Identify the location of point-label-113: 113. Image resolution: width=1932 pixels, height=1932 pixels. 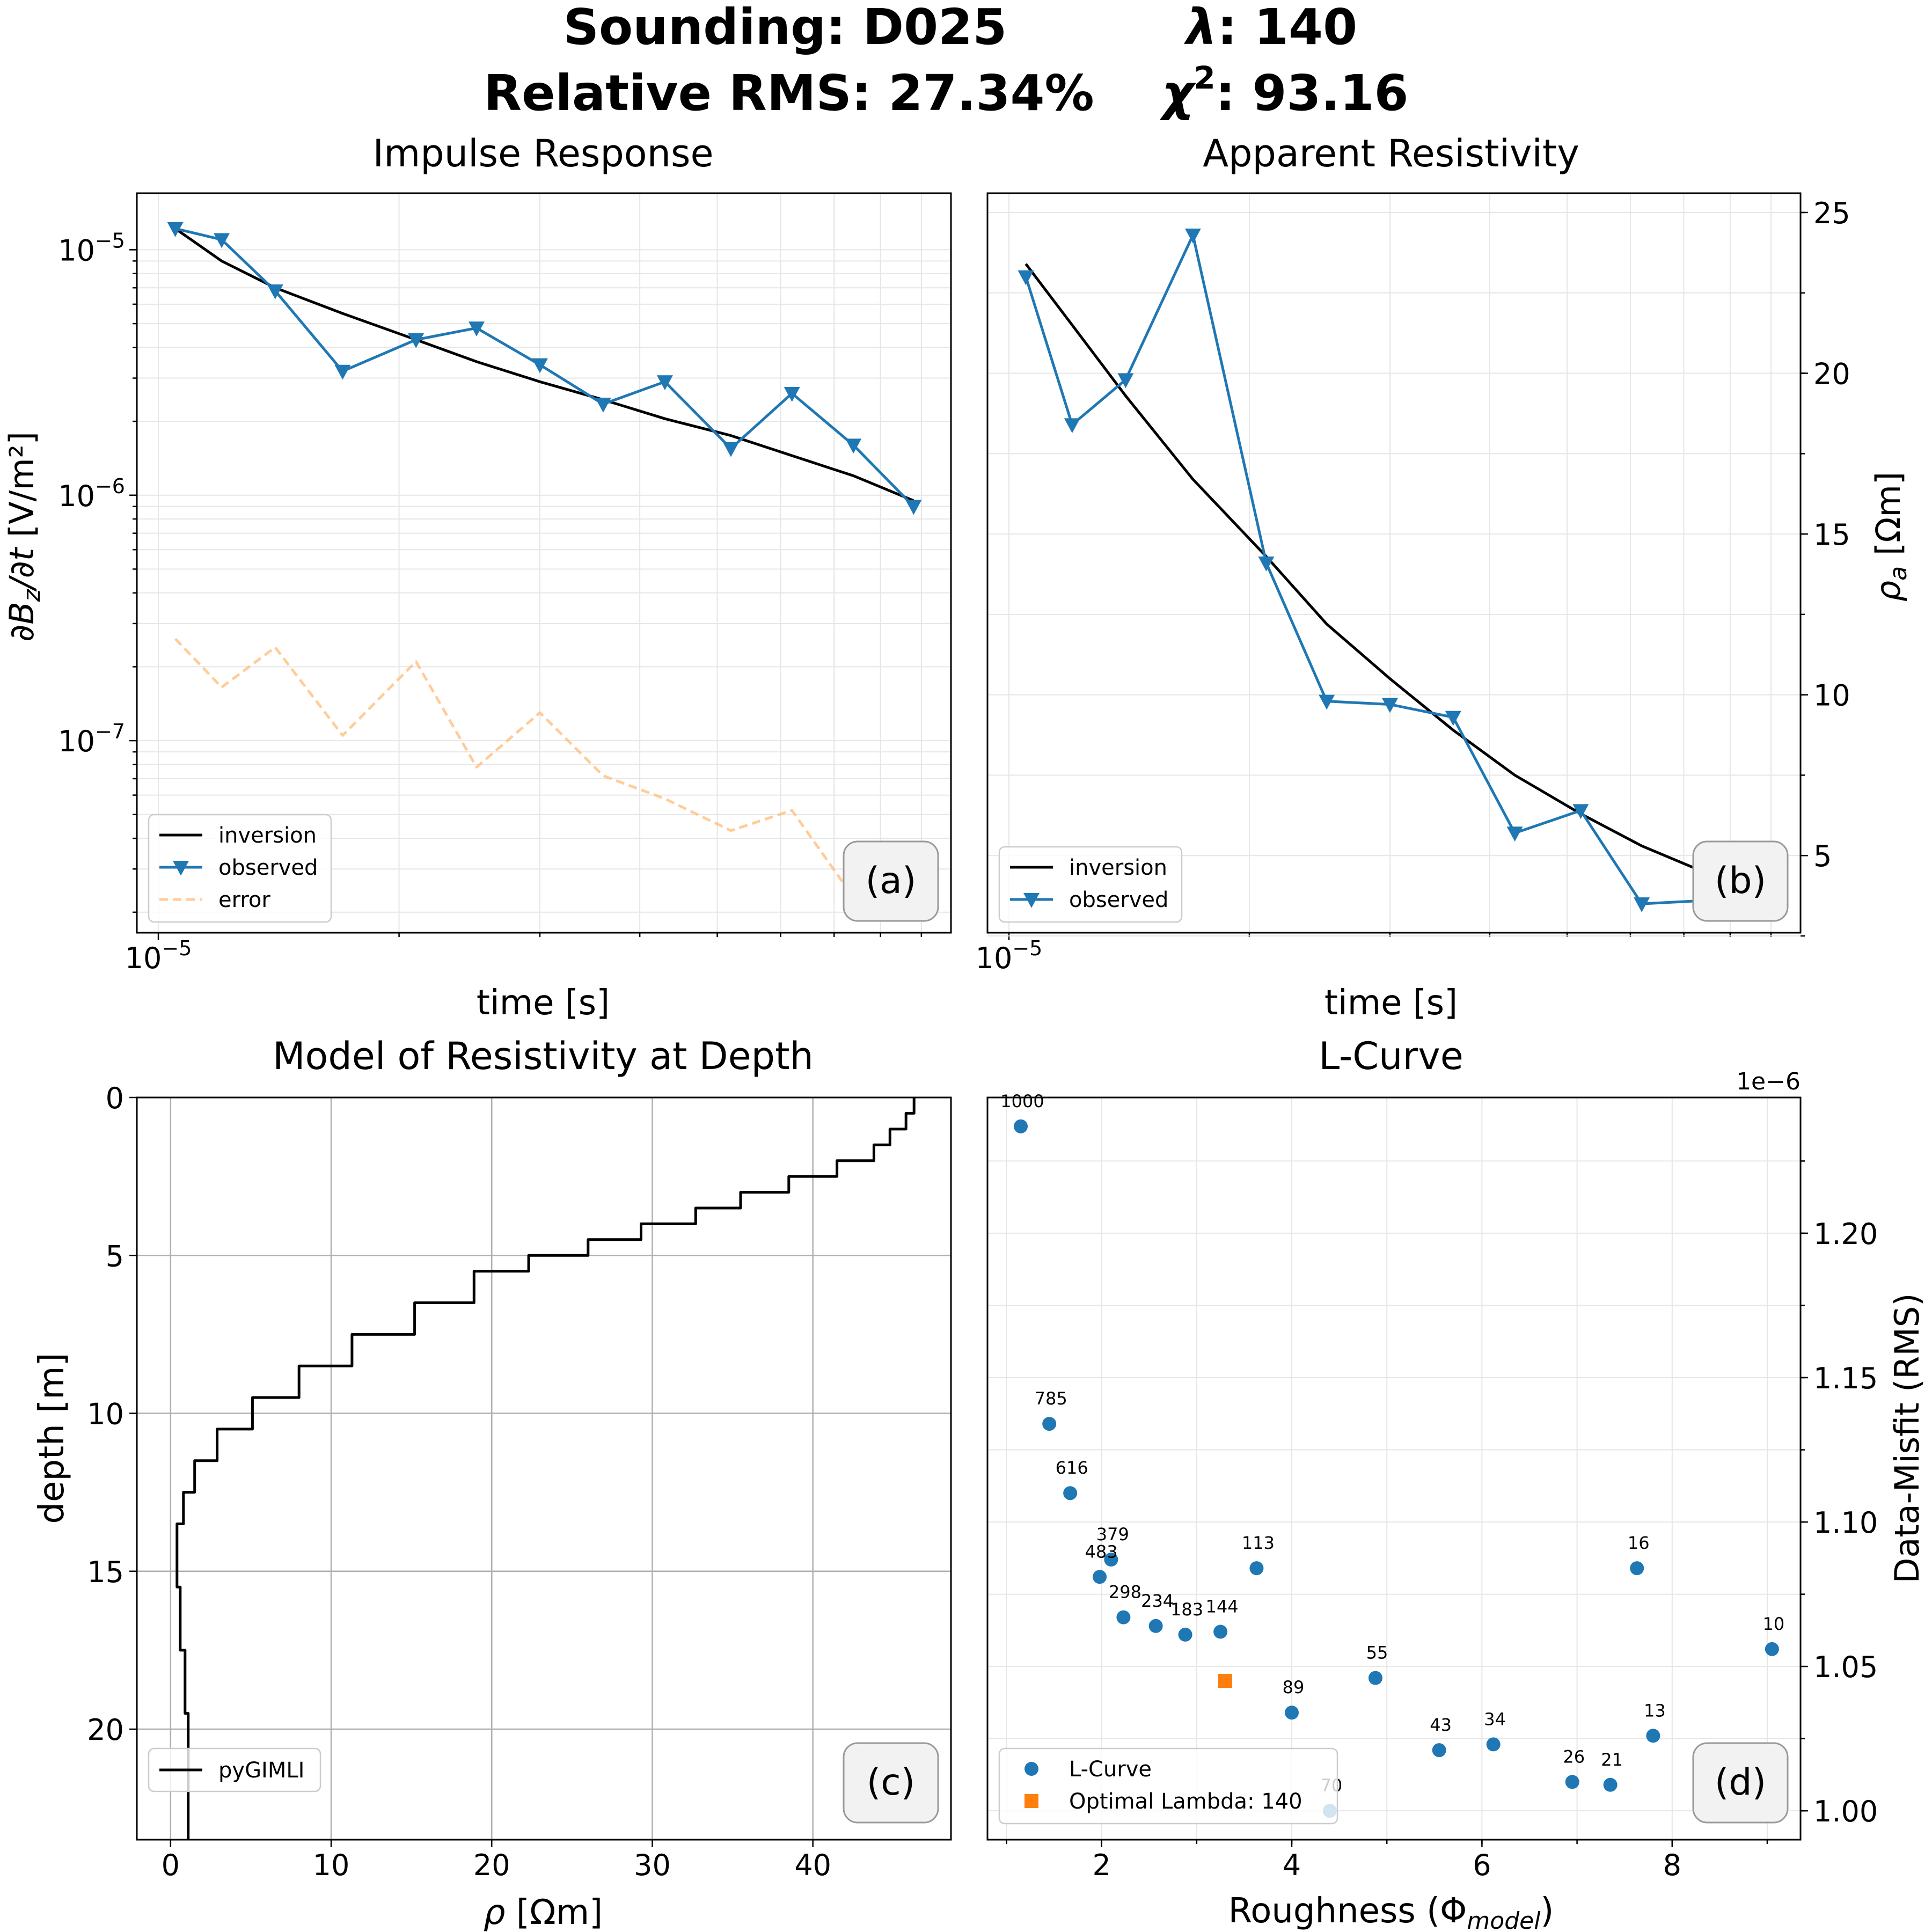
(1258, 1543).